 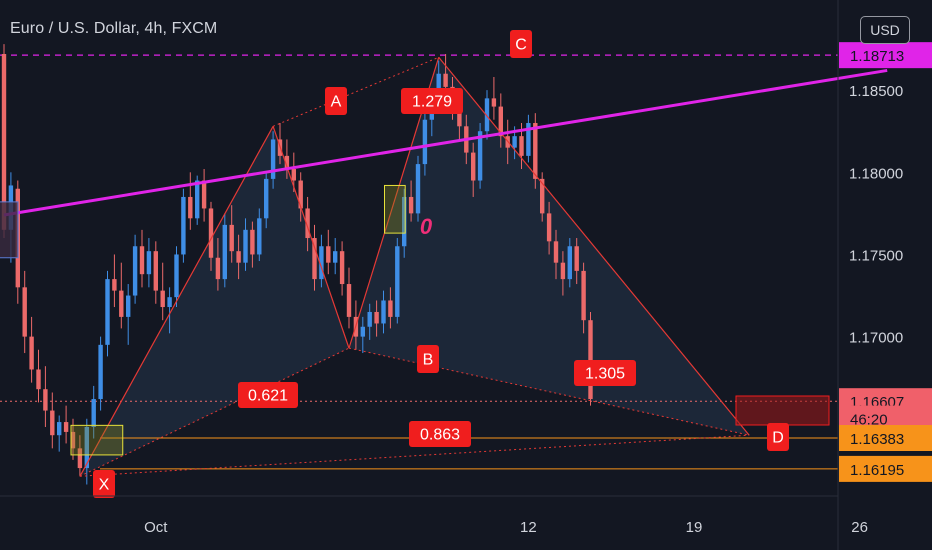 I want to click on point-label-d: D, so click(x=778, y=438).